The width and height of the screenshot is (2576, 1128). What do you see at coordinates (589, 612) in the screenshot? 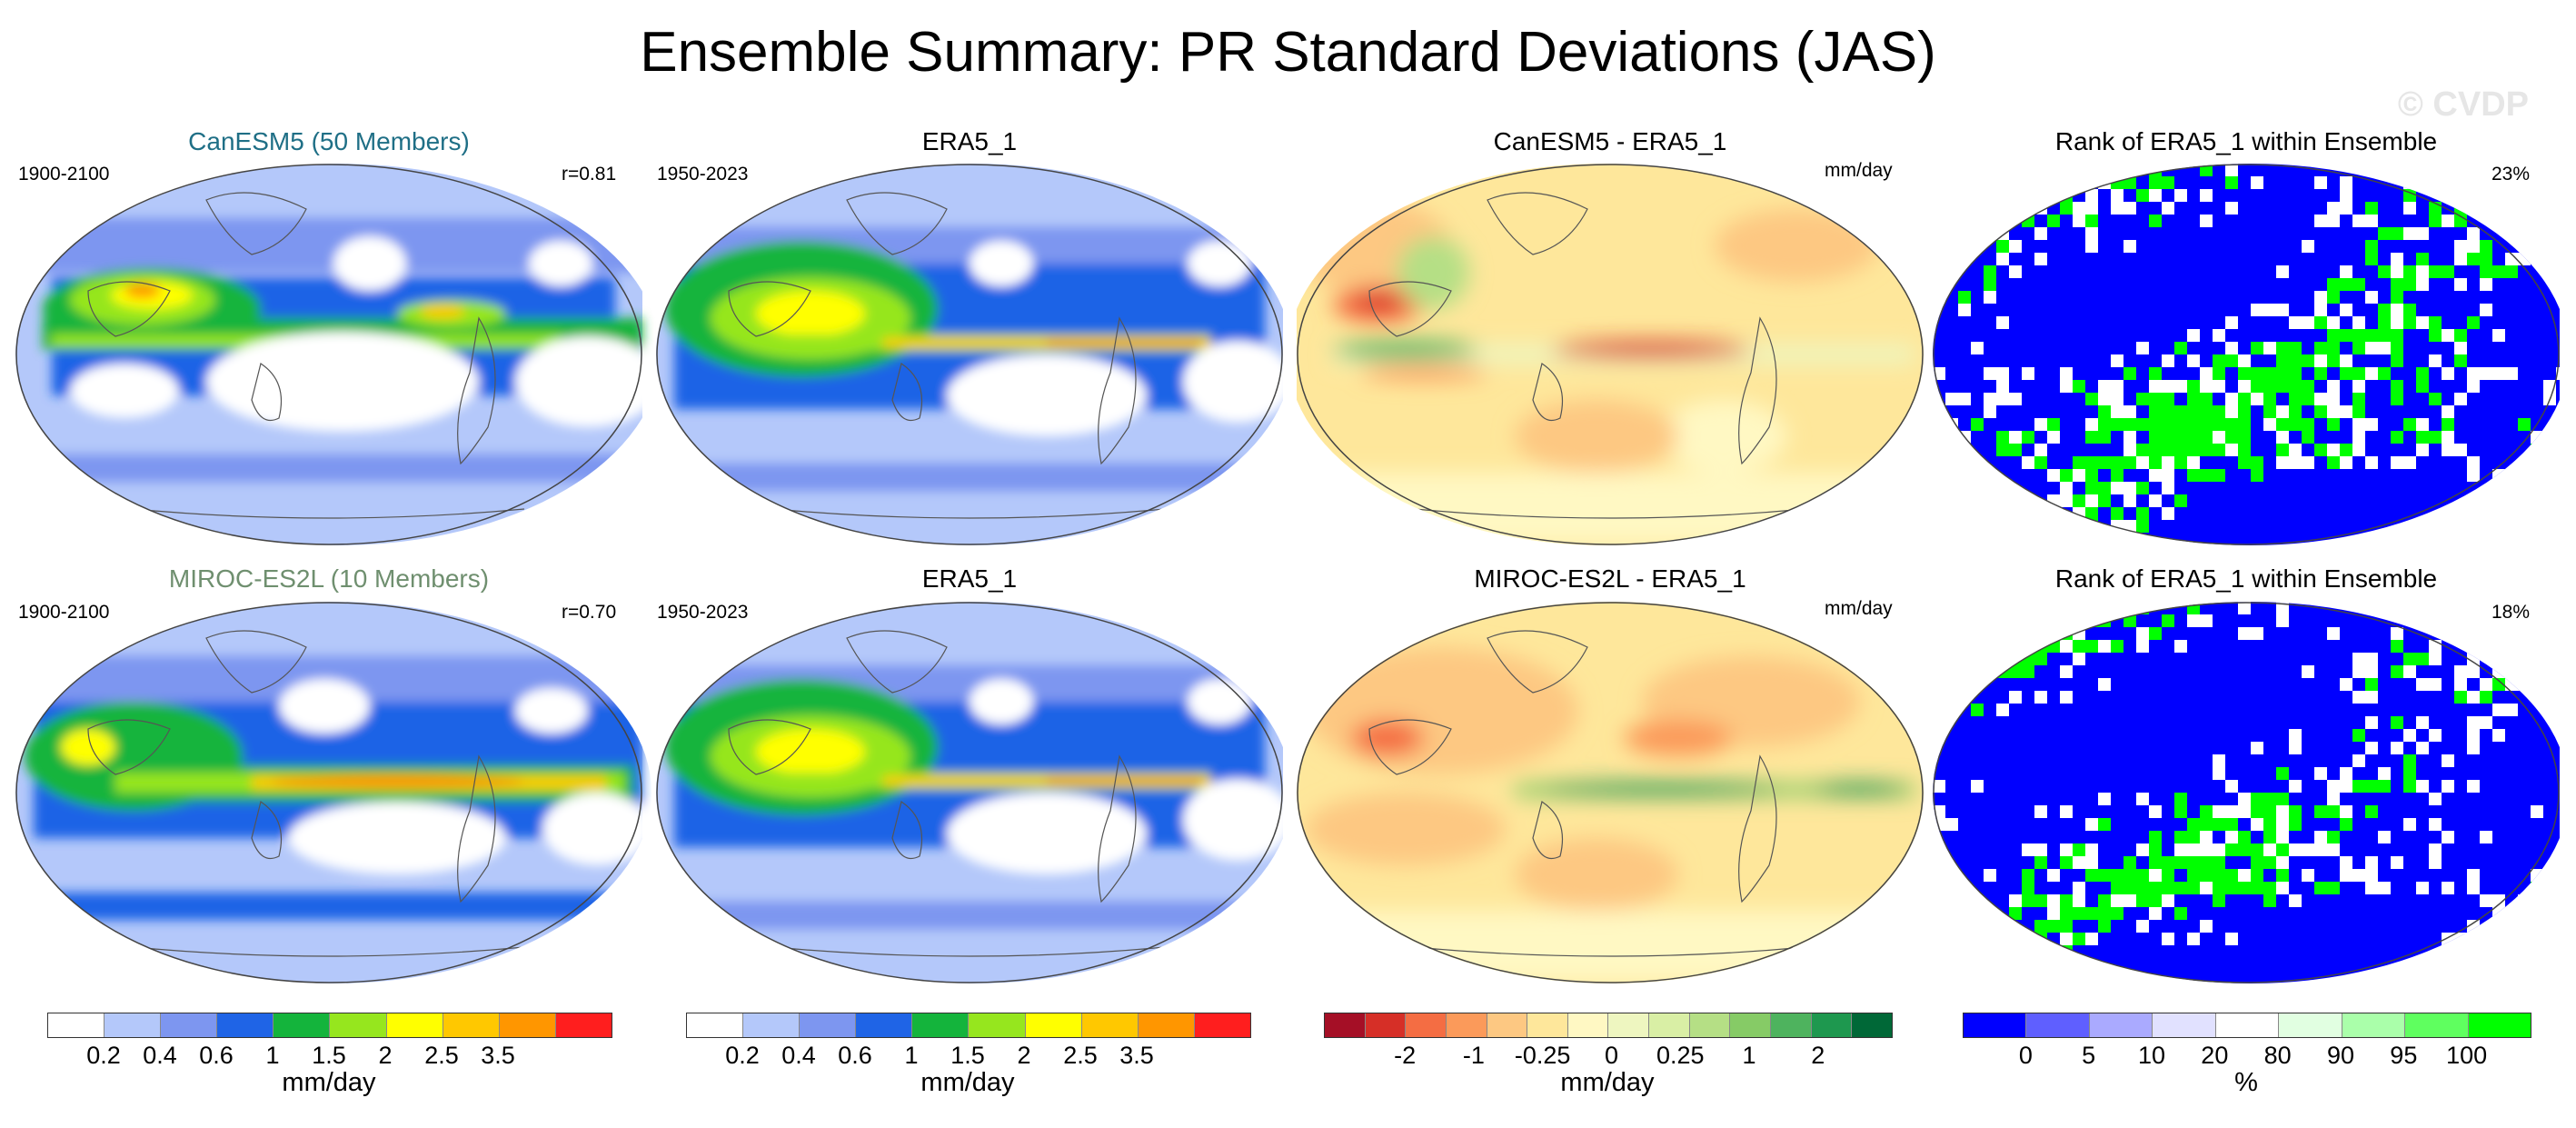
I see `pattern-correlation-label: r=0.70` at bounding box center [589, 612].